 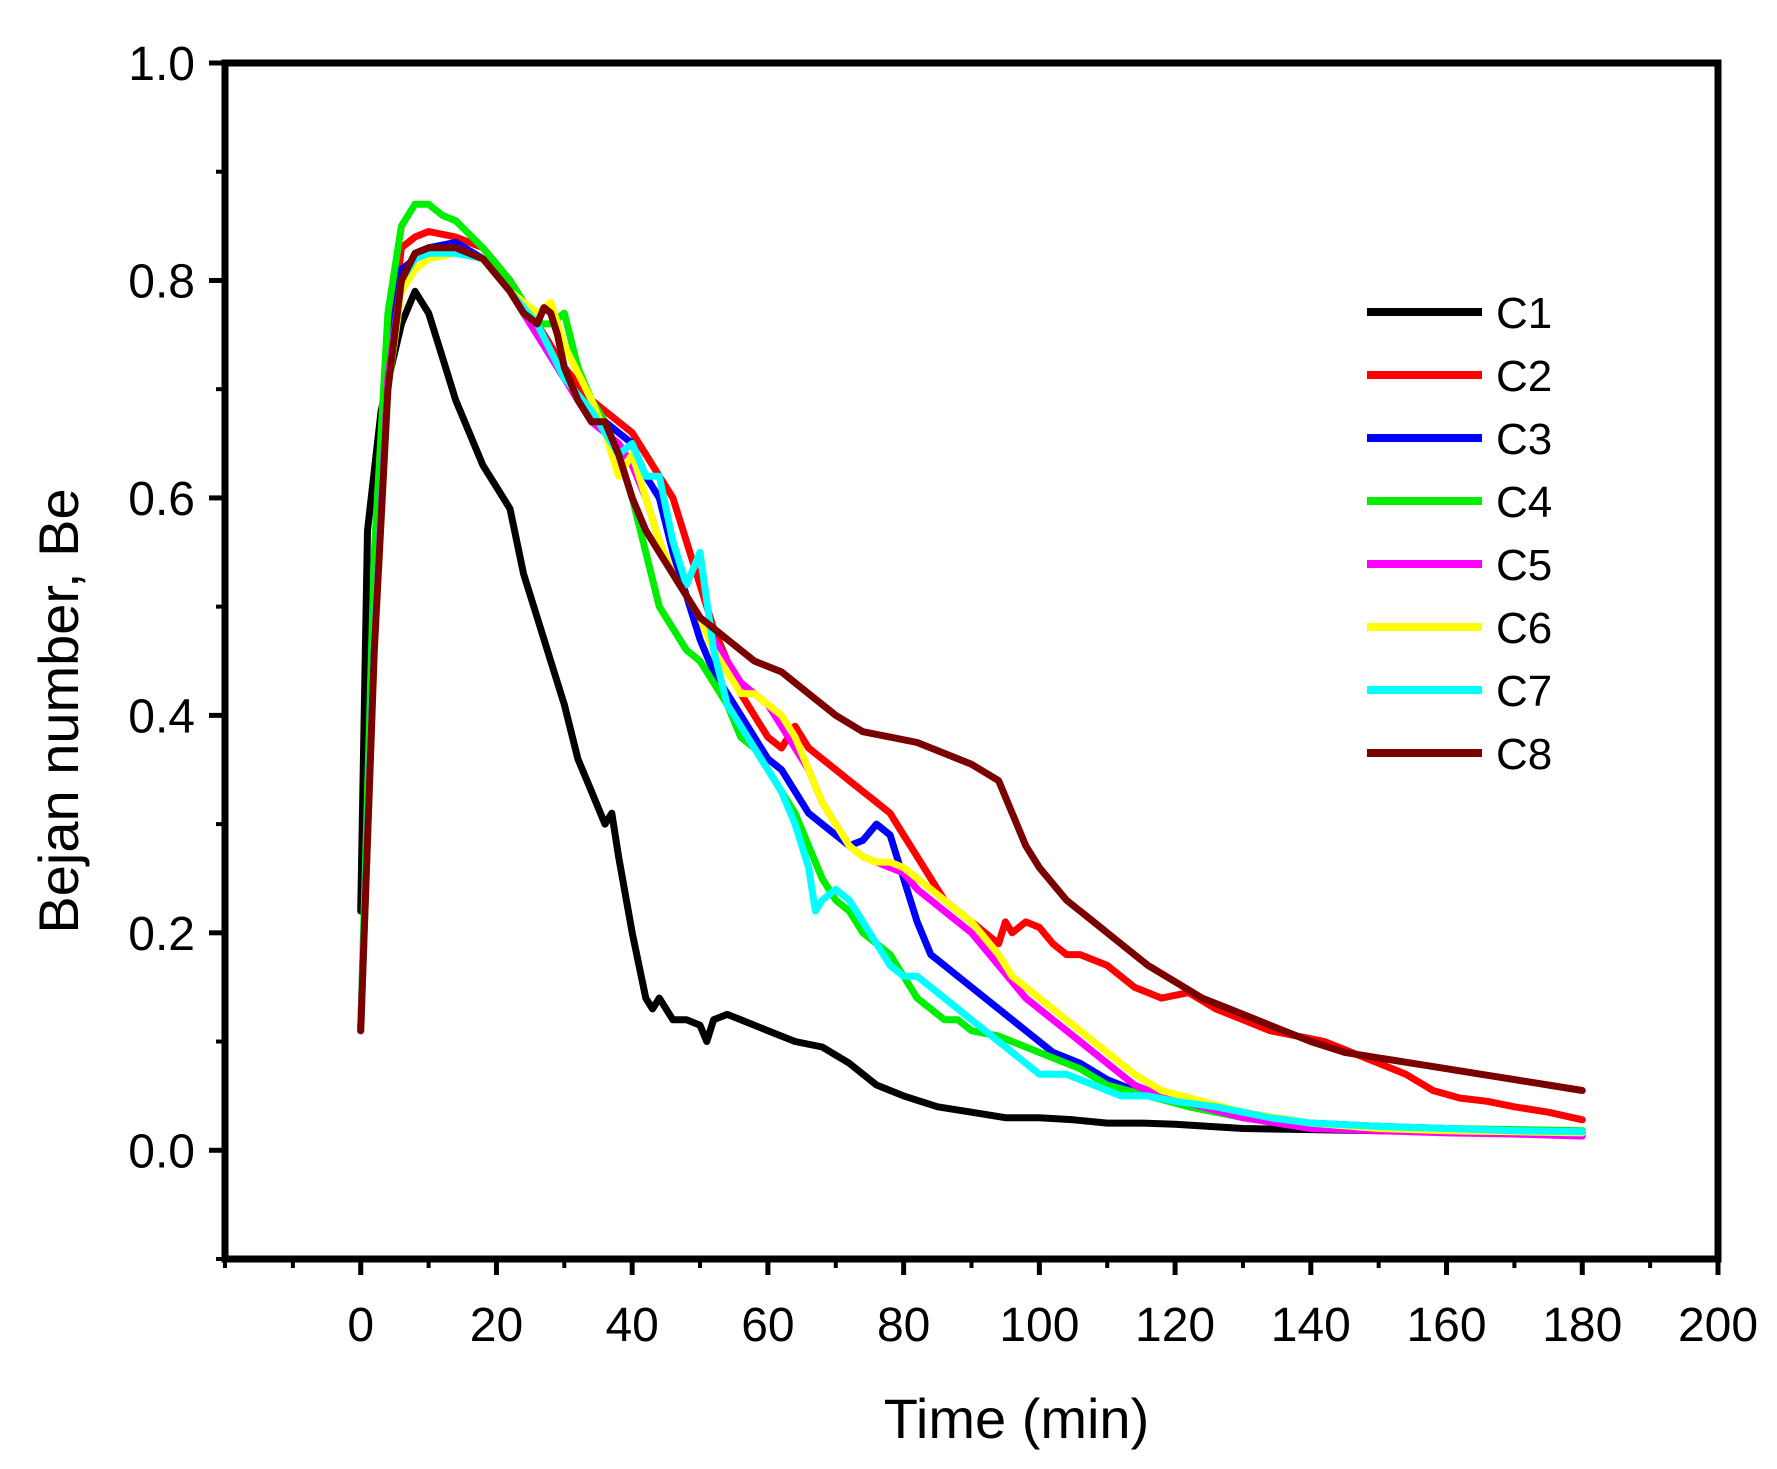 What do you see at coordinates (1175, 1325) in the screenshot?
I see `x-tick-label: 120` at bounding box center [1175, 1325].